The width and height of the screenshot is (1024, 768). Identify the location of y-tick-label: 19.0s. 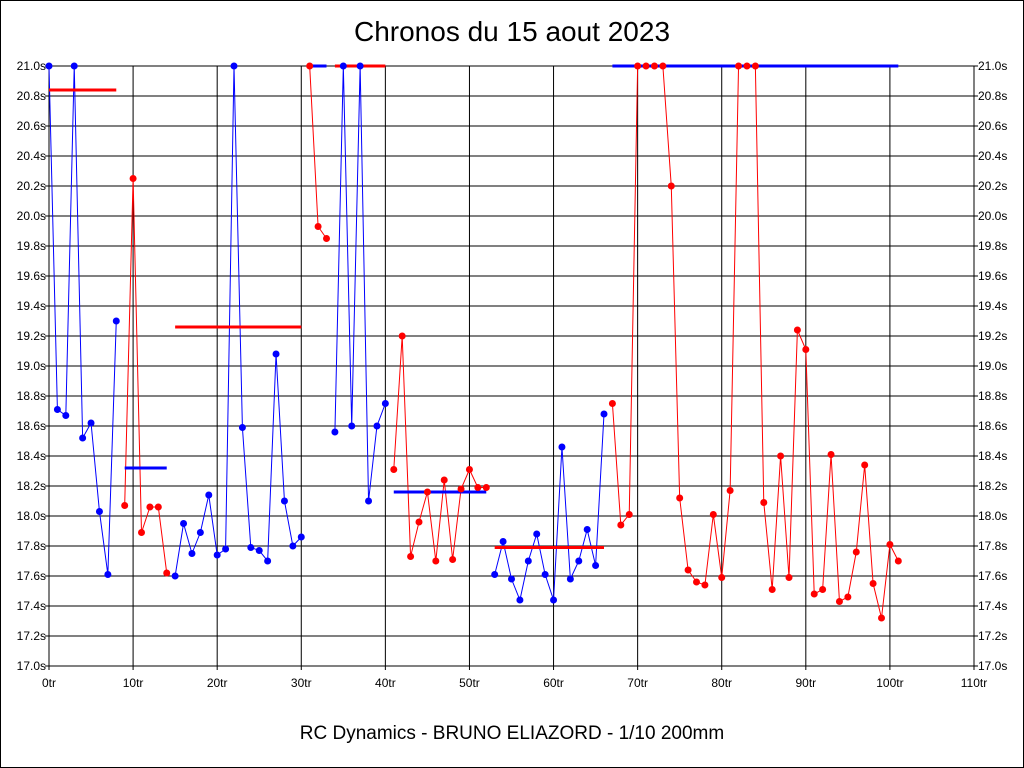
(31, 366).